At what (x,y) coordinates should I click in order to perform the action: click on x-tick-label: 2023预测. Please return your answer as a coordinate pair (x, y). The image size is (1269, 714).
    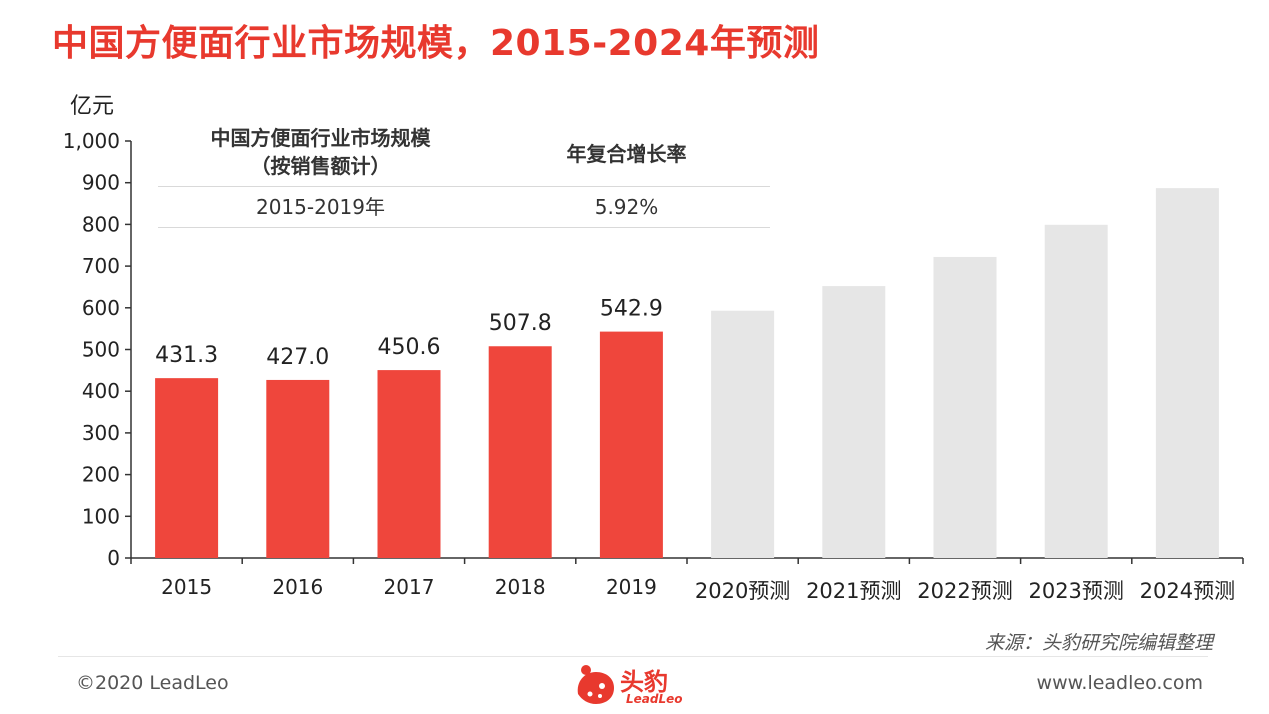
    Looking at the image, I should click on (1075, 591).